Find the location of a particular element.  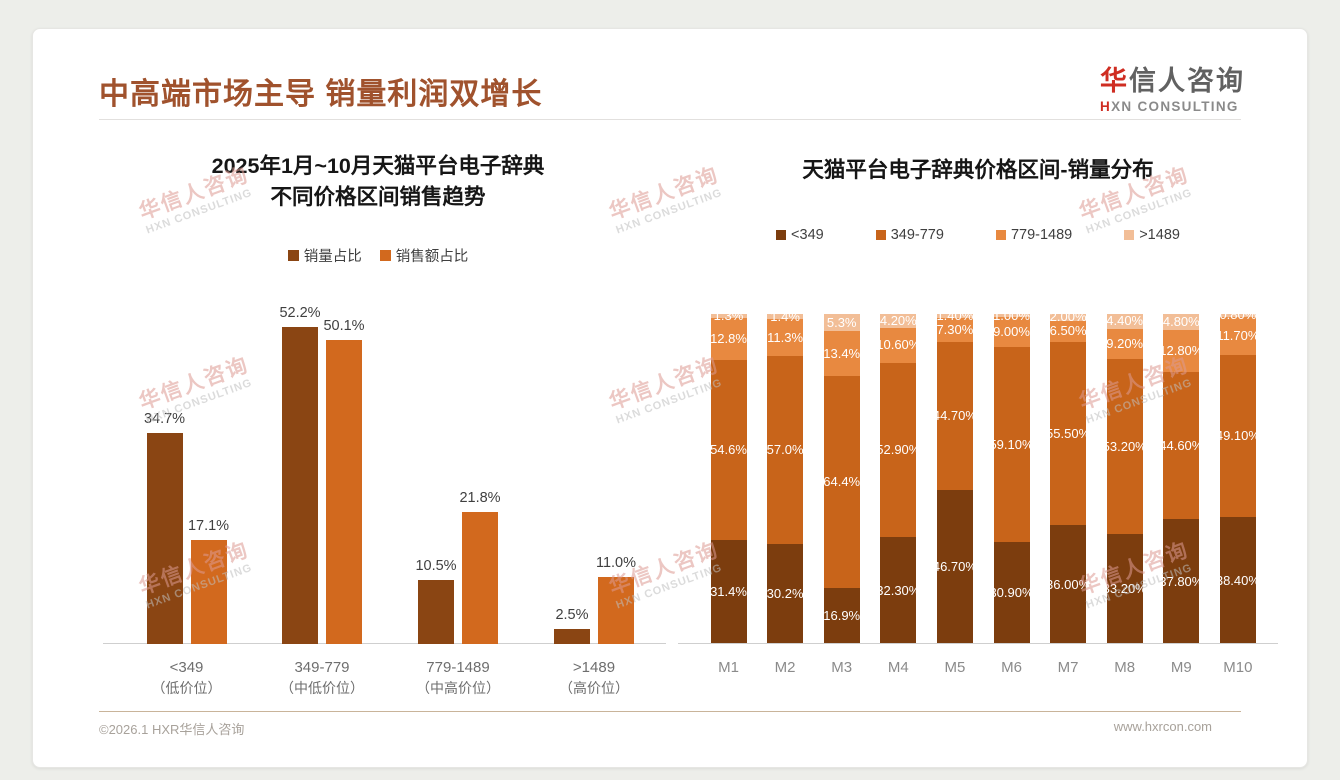

segment-label: 30.2% is located at coordinates (785, 594).